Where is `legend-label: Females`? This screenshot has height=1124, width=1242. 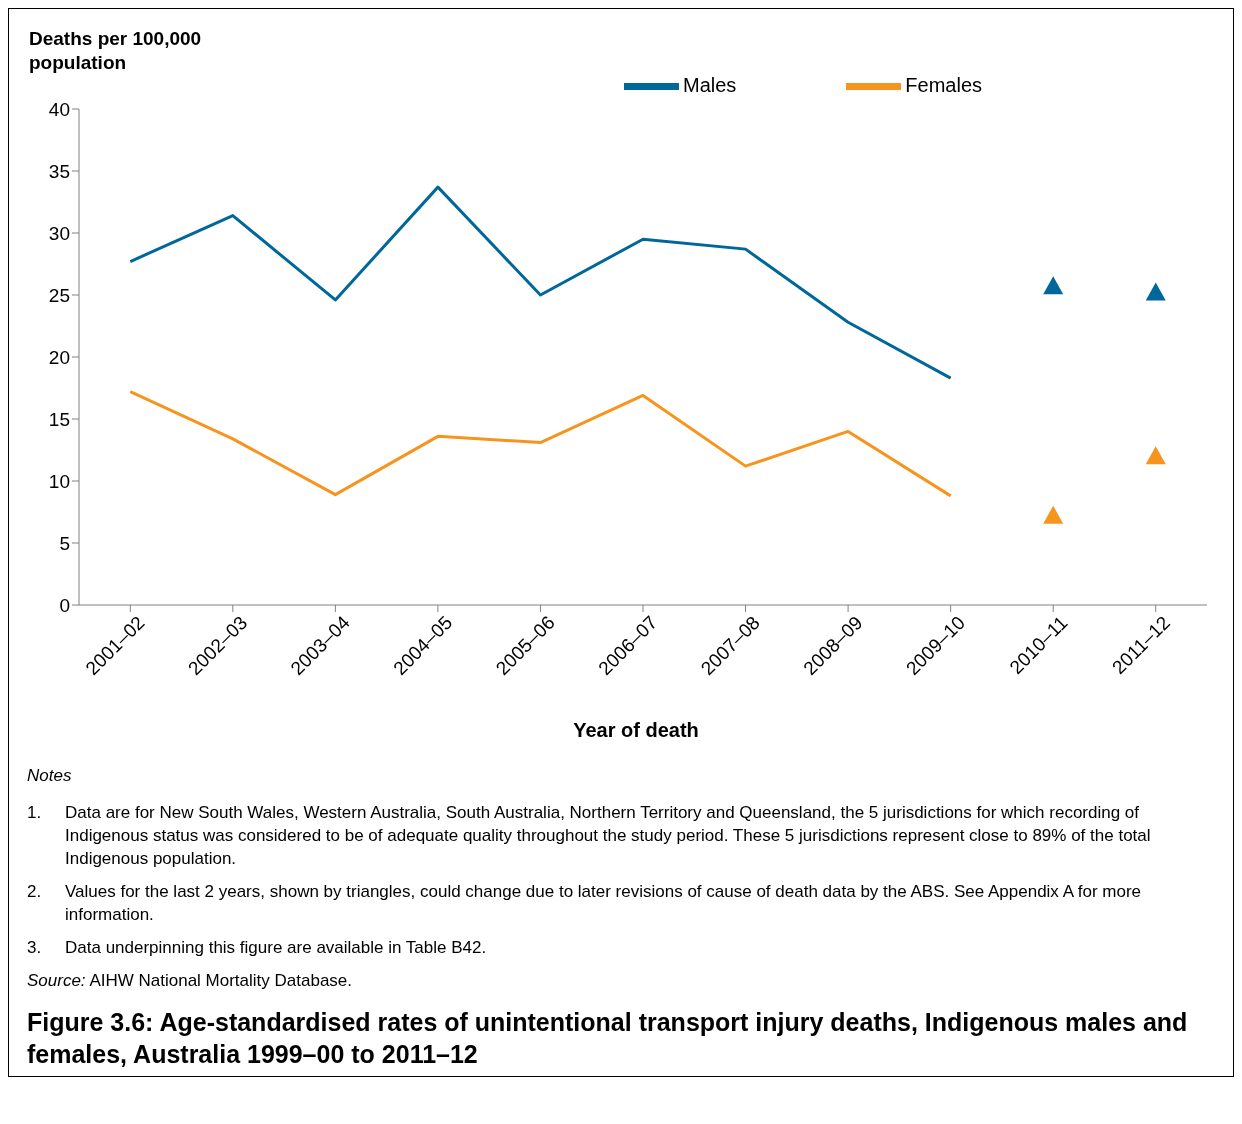 legend-label: Females is located at coordinates (944, 84).